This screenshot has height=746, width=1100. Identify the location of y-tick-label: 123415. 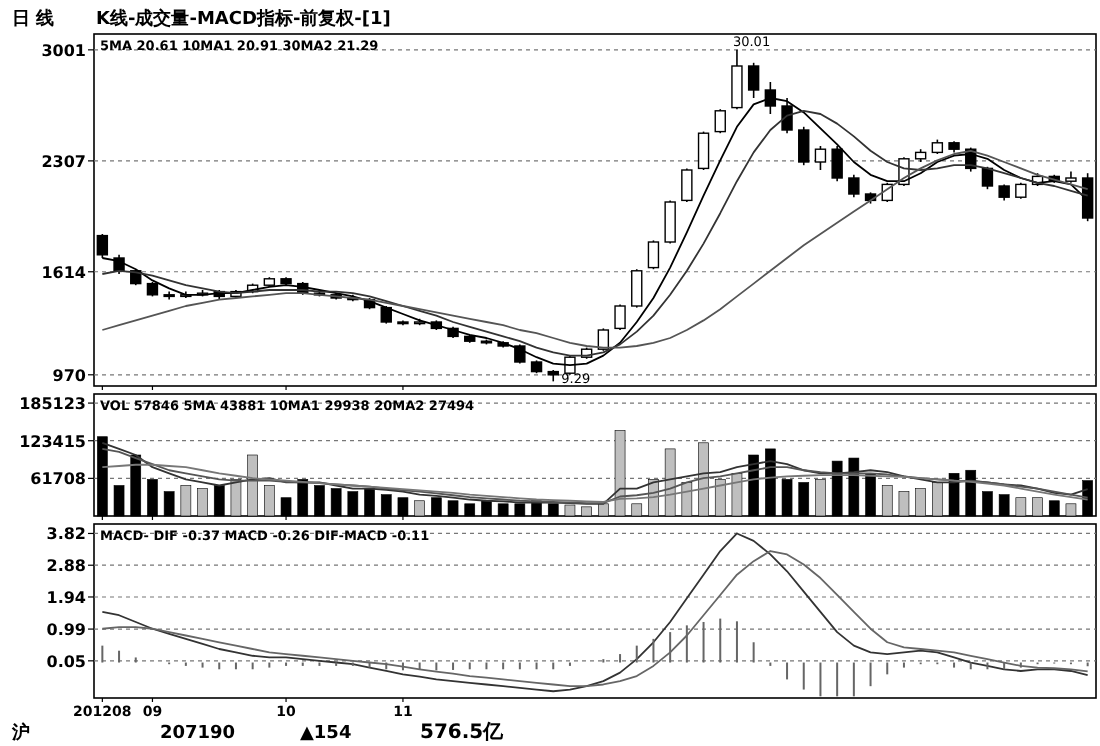
(53, 441).